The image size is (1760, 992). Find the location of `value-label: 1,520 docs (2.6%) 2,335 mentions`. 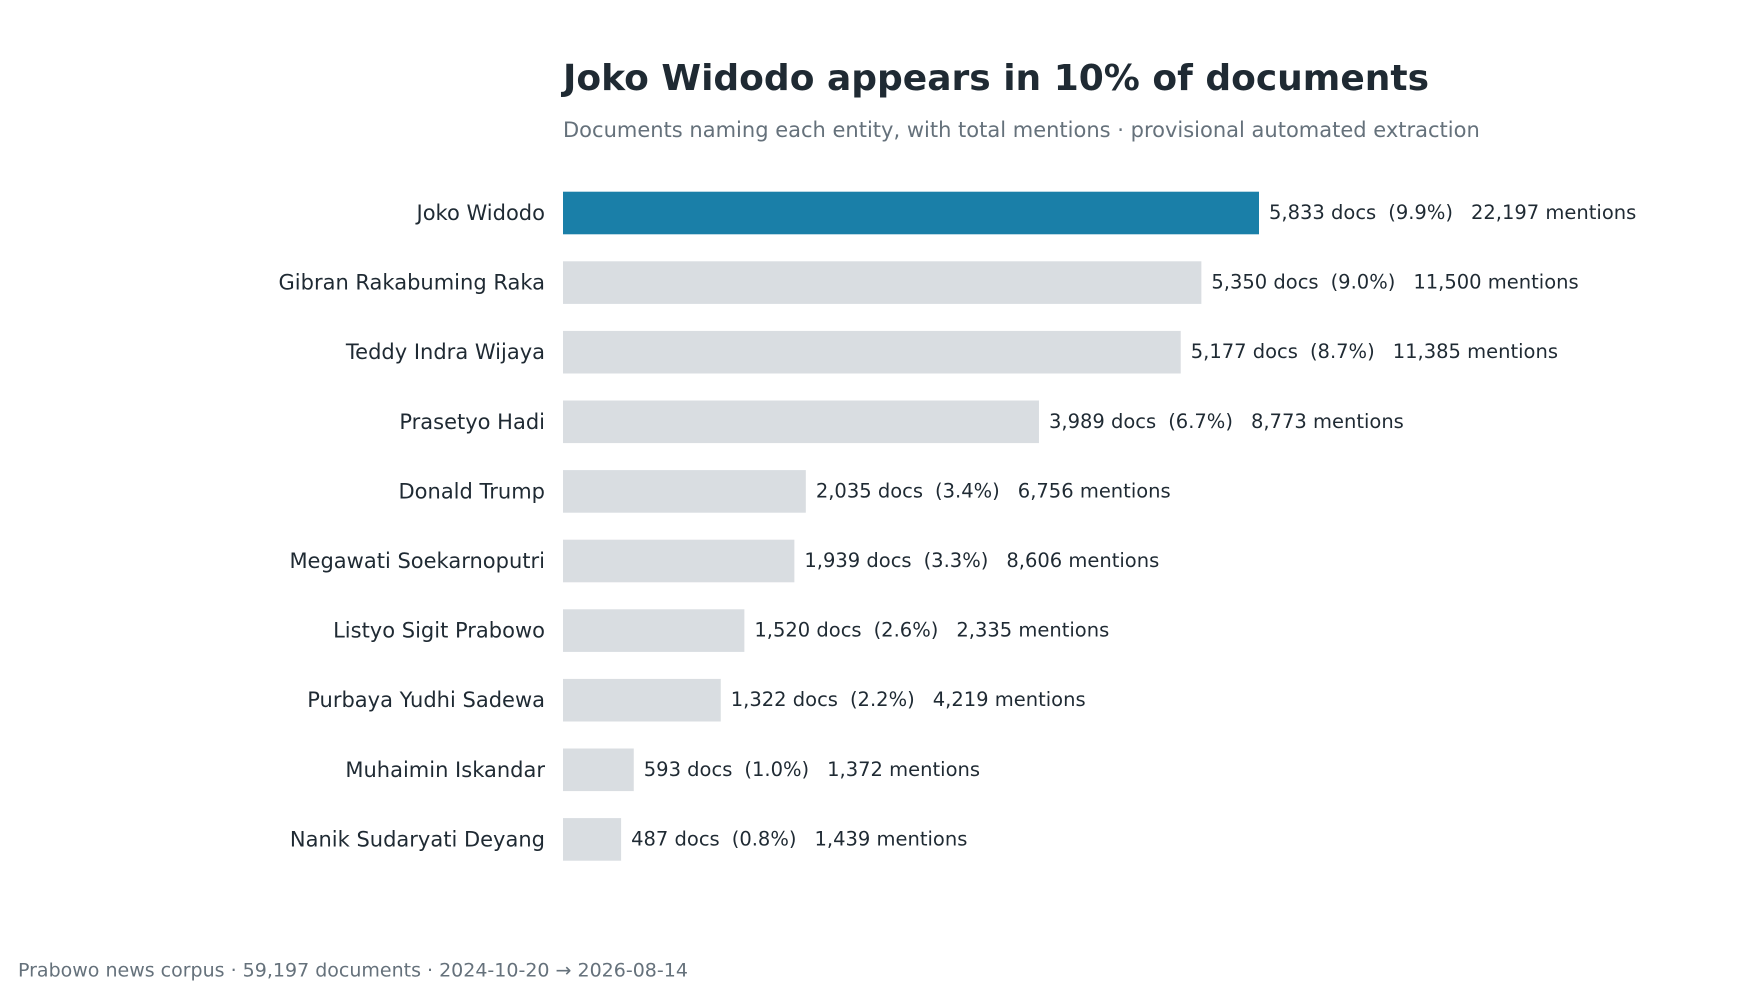

value-label: 1,520 docs (2.6%) 2,335 mentions is located at coordinates (931, 629).